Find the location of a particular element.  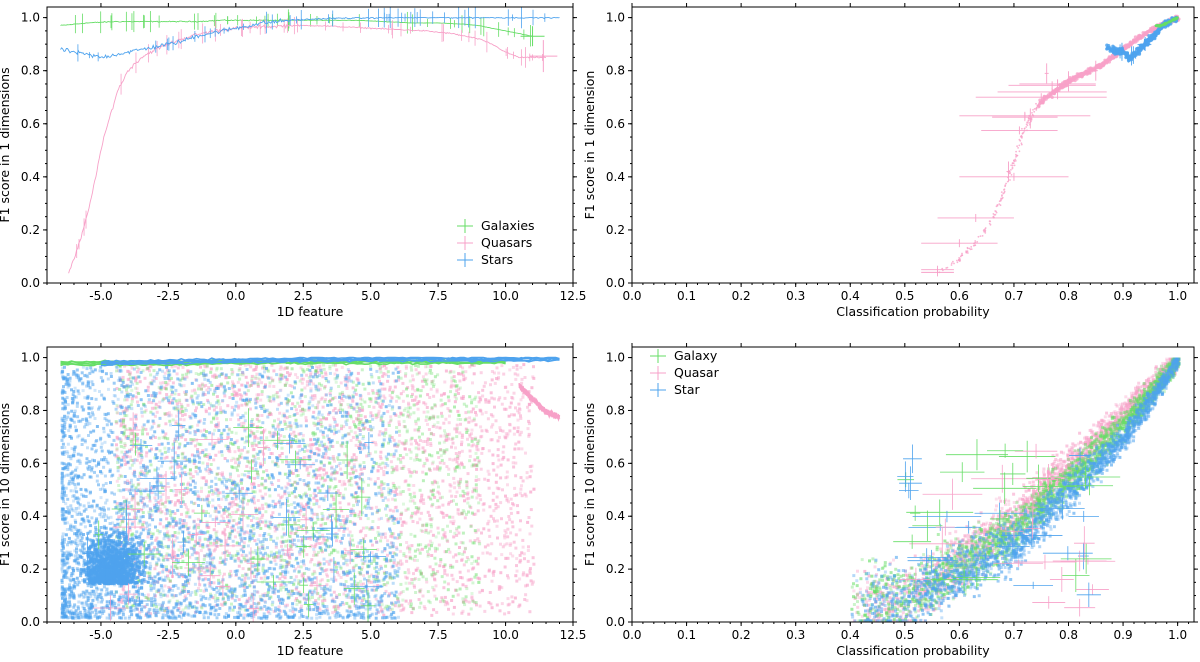

quasar-error-bar-vertical is located at coordinates (1030, 118).